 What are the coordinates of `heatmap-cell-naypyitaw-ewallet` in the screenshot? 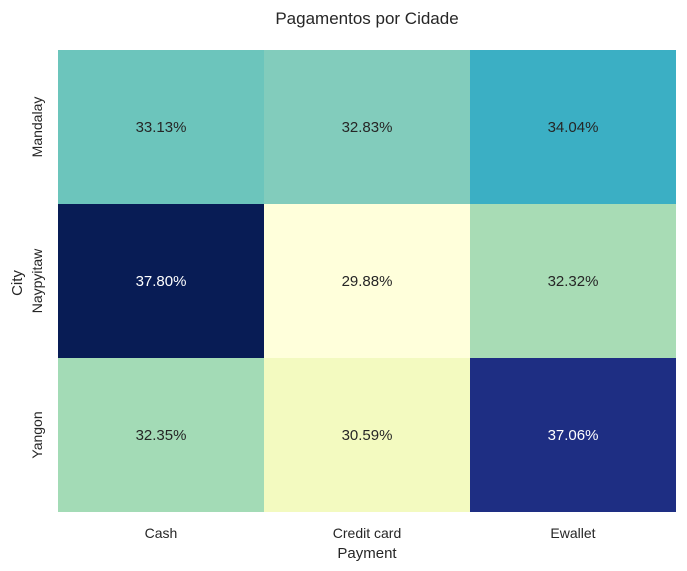 It's located at (573, 281).